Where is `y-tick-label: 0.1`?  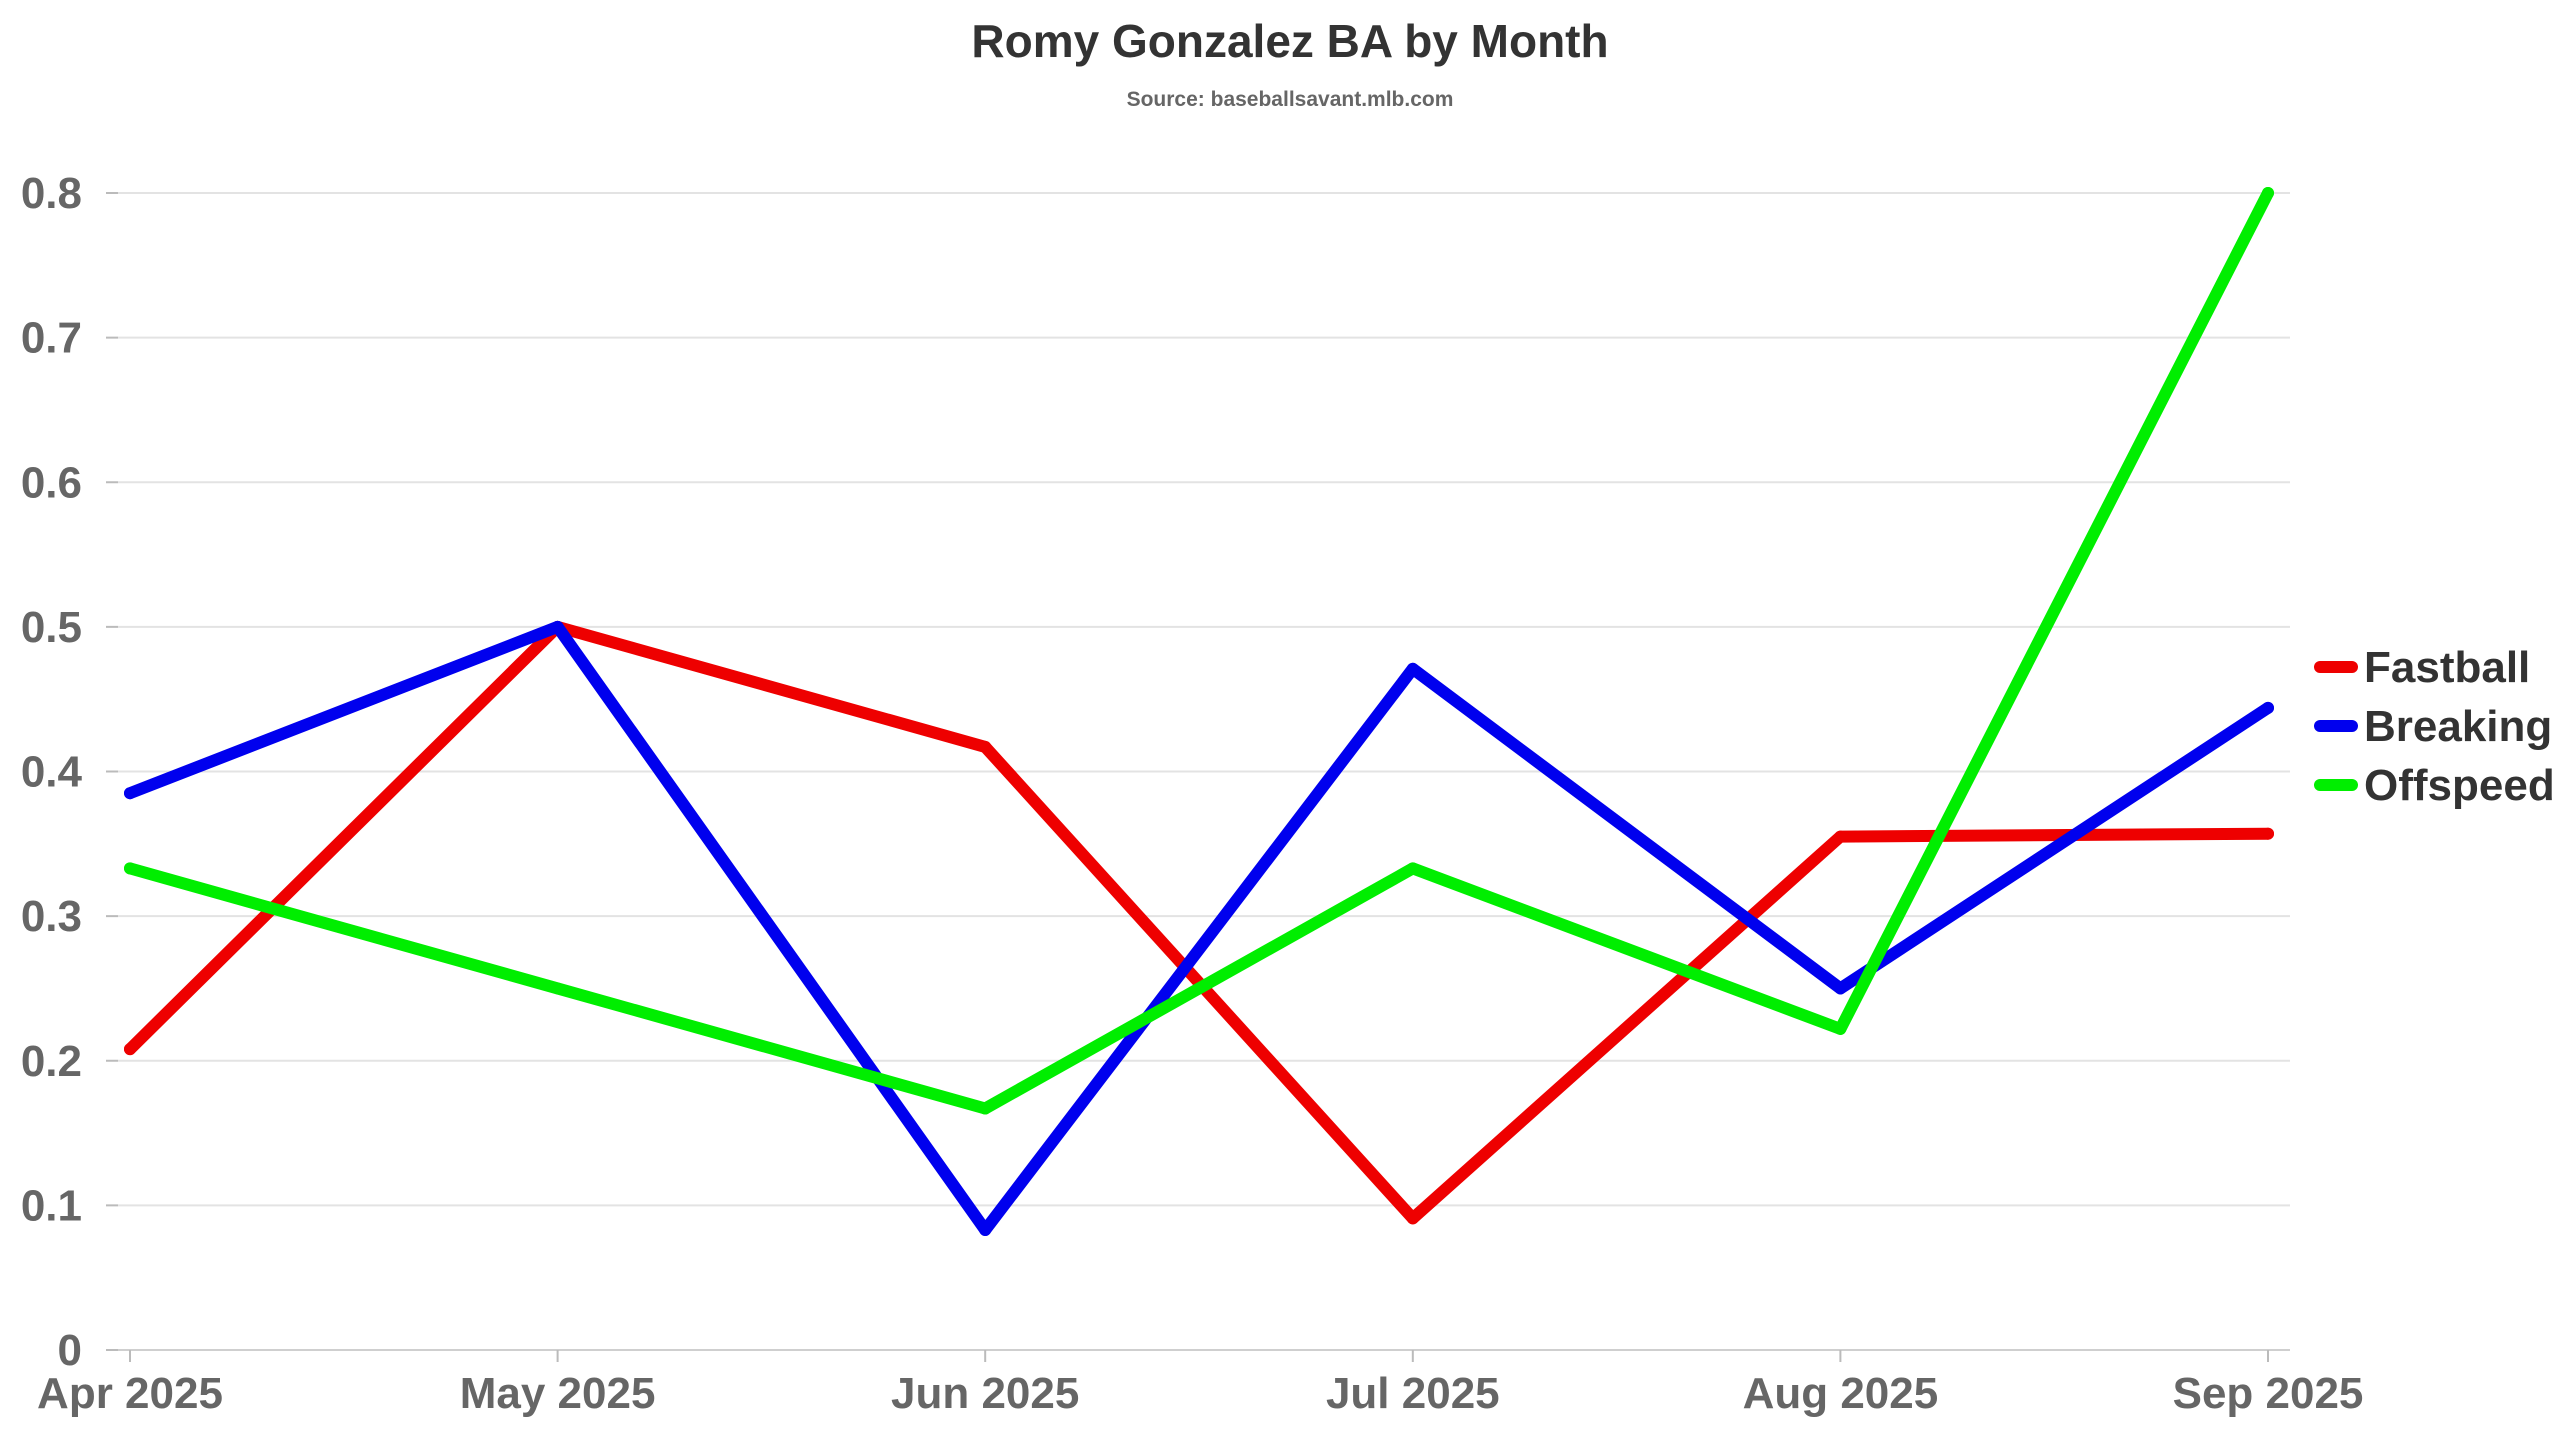 y-tick-label: 0.1 is located at coordinates (51, 1205).